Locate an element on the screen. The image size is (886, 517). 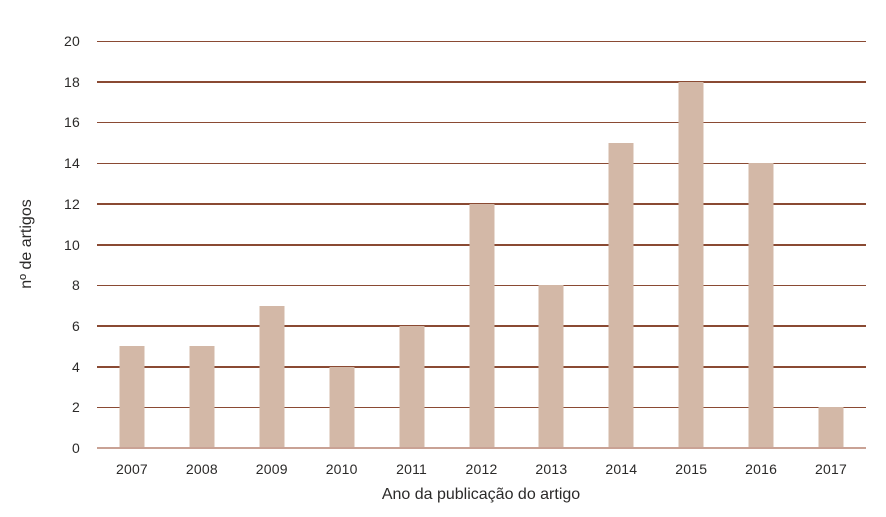
x-tick-label-2014: 2014 is located at coordinates (621, 469).